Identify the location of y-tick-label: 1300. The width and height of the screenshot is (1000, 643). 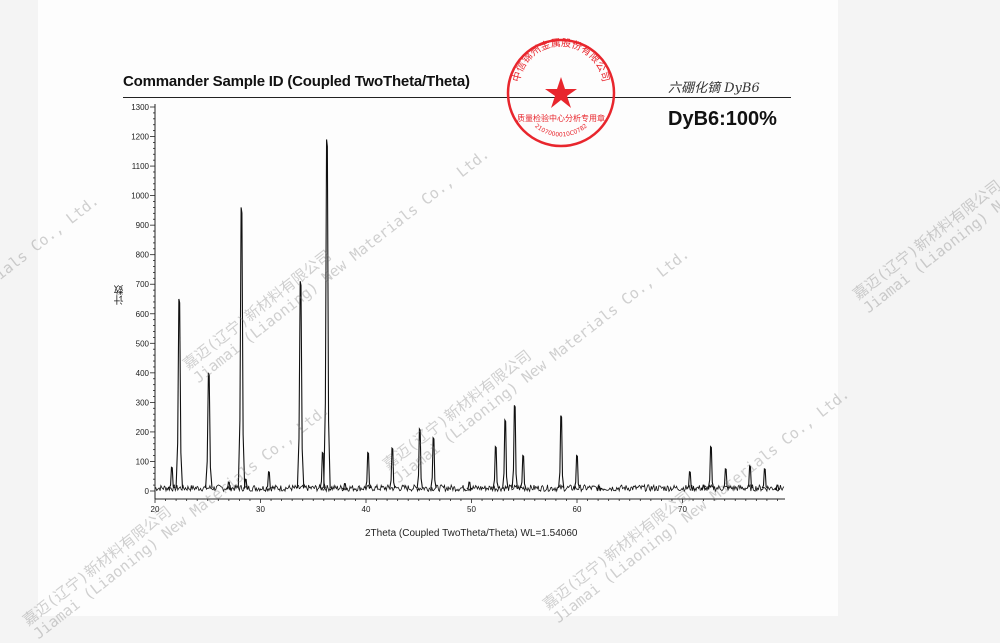
(140, 107).